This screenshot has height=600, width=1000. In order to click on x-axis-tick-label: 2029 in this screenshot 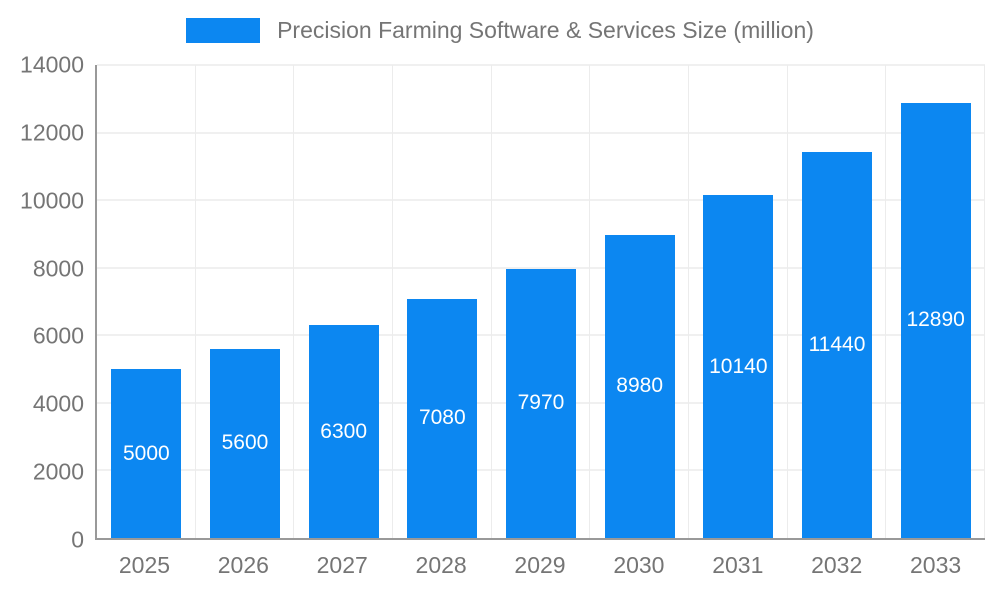, I will do `click(540, 565)`.